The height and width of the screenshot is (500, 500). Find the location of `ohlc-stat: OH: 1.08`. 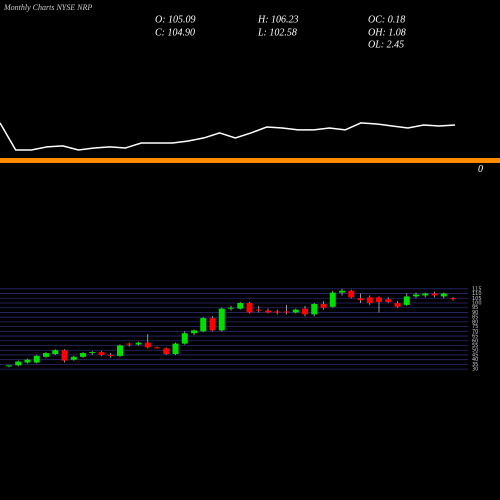

ohlc-stat: OH: 1.08 is located at coordinates (387, 32).